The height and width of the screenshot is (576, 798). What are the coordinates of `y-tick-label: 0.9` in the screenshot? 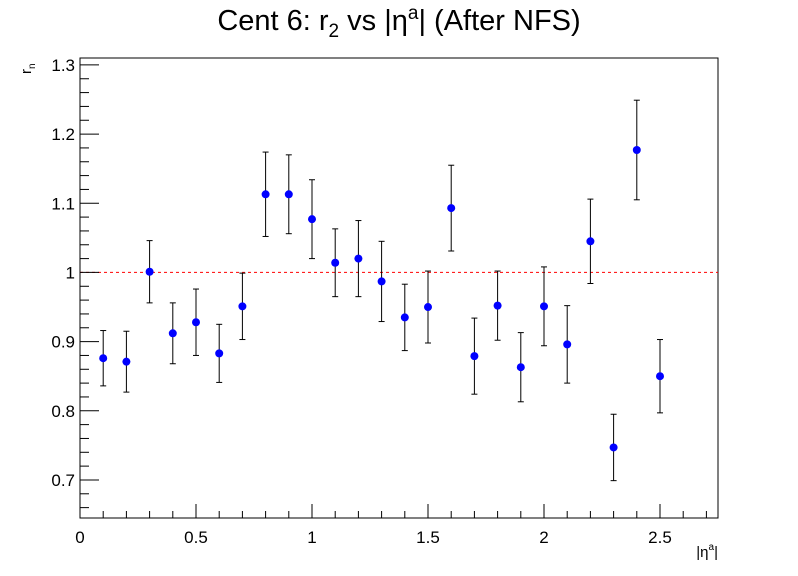 It's located at (63, 342).